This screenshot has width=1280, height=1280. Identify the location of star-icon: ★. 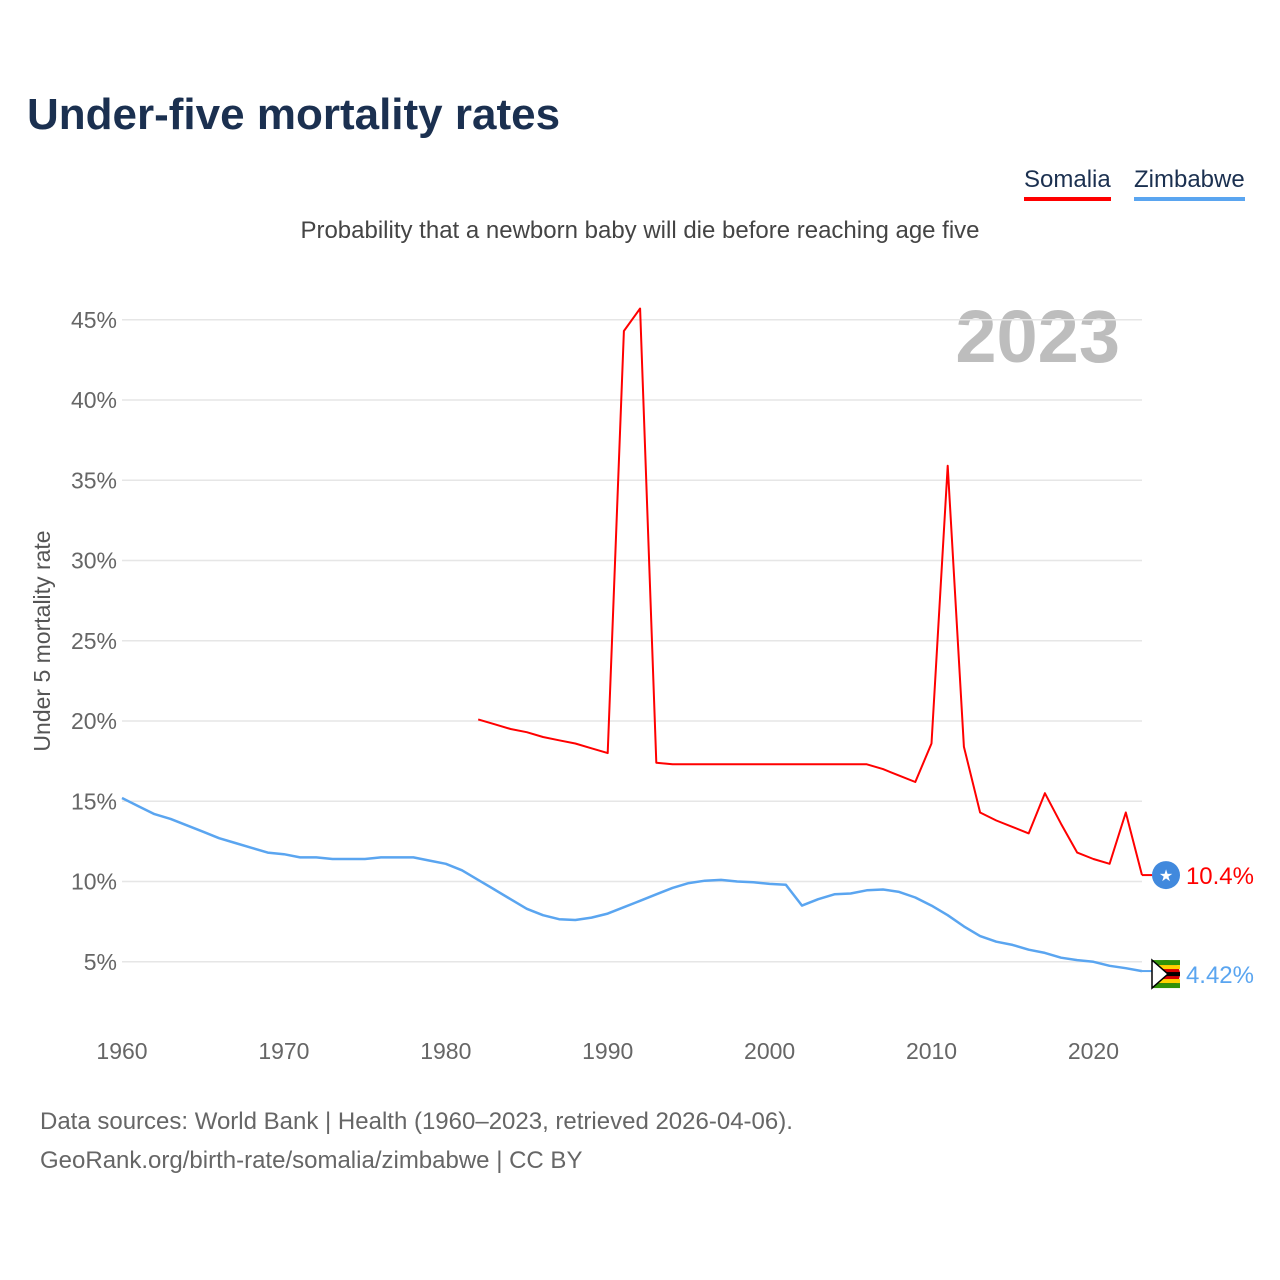
(1166, 876).